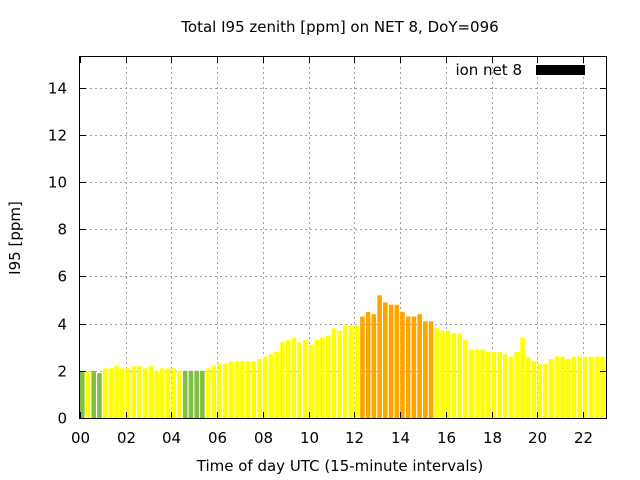 This screenshot has height=480, width=640. What do you see at coordinates (57, 136) in the screenshot?
I see `y-tick-label: 12` at bounding box center [57, 136].